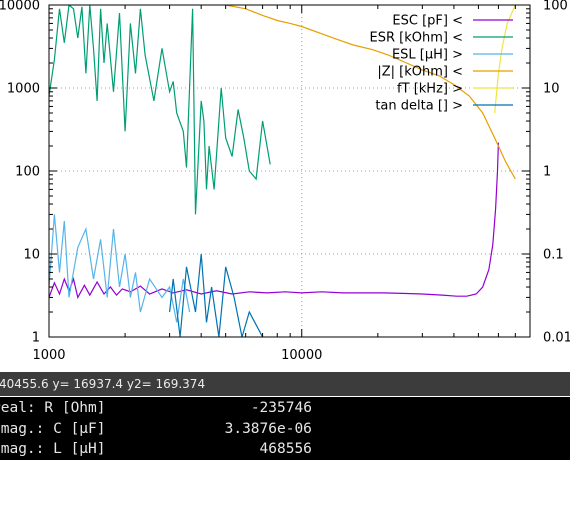 The width and height of the screenshot is (570, 519). I want to click on y-tick-label: 10000, so click(20, 7).